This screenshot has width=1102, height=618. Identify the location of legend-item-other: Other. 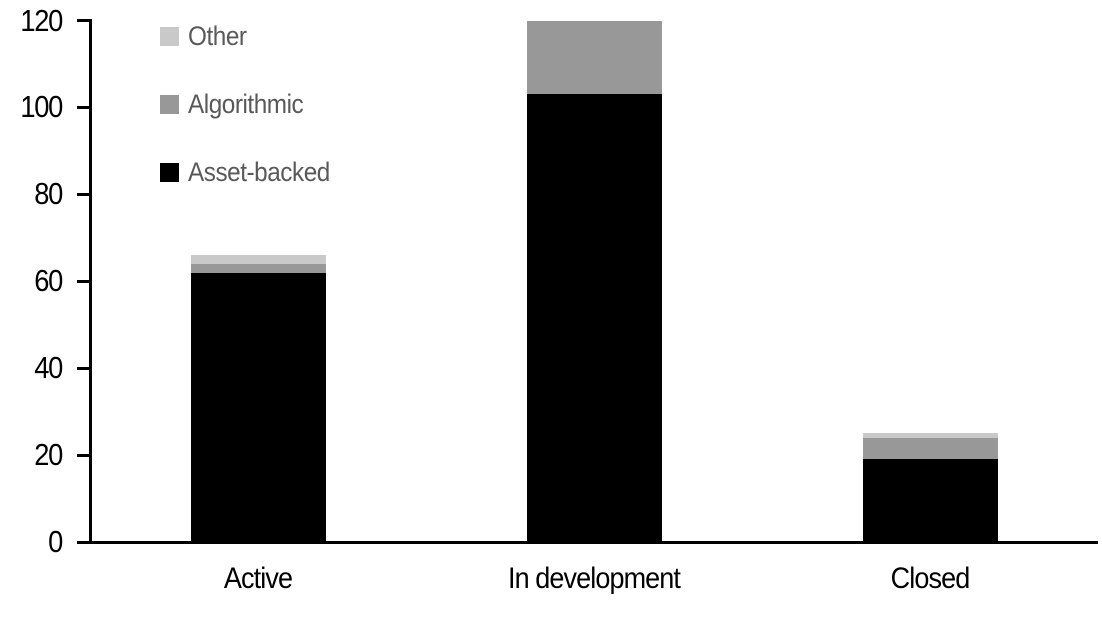
(253, 36).